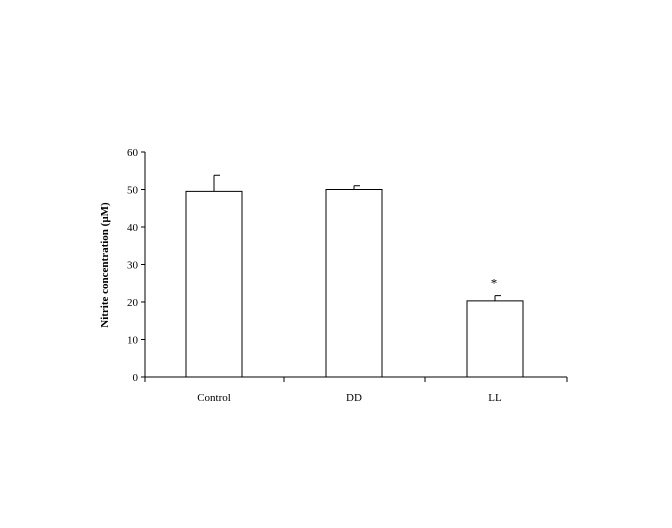  What do you see at coordinates (133, 341) in the screenshot?
I see `y-tick-label: 10` at bounding box center [133, 341].